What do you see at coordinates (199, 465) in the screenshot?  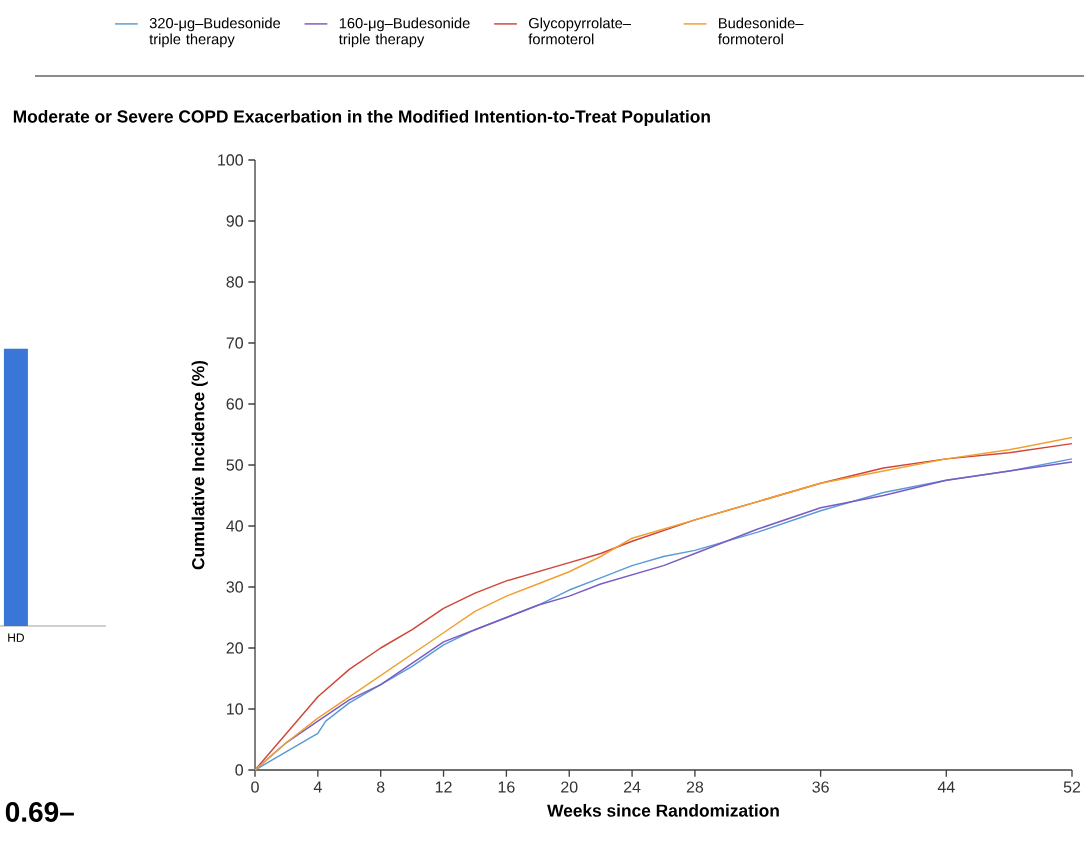 I see `y-axis-title: Cumulative Incidence (%)` at bounding box center [199, 465].